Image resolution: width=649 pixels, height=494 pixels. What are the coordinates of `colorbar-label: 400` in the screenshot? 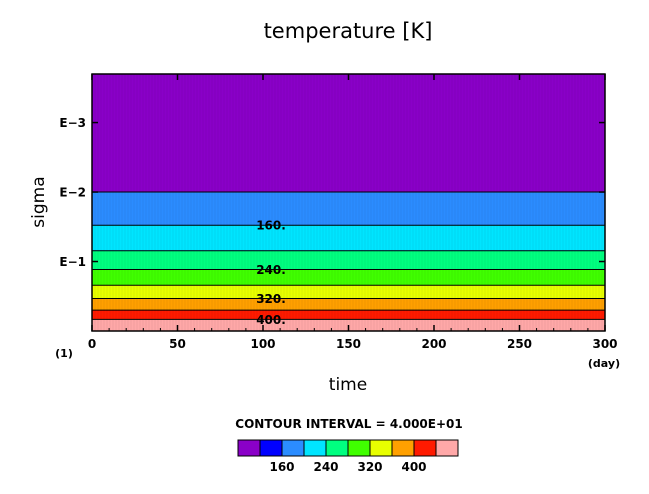 It's located at (413, 467).